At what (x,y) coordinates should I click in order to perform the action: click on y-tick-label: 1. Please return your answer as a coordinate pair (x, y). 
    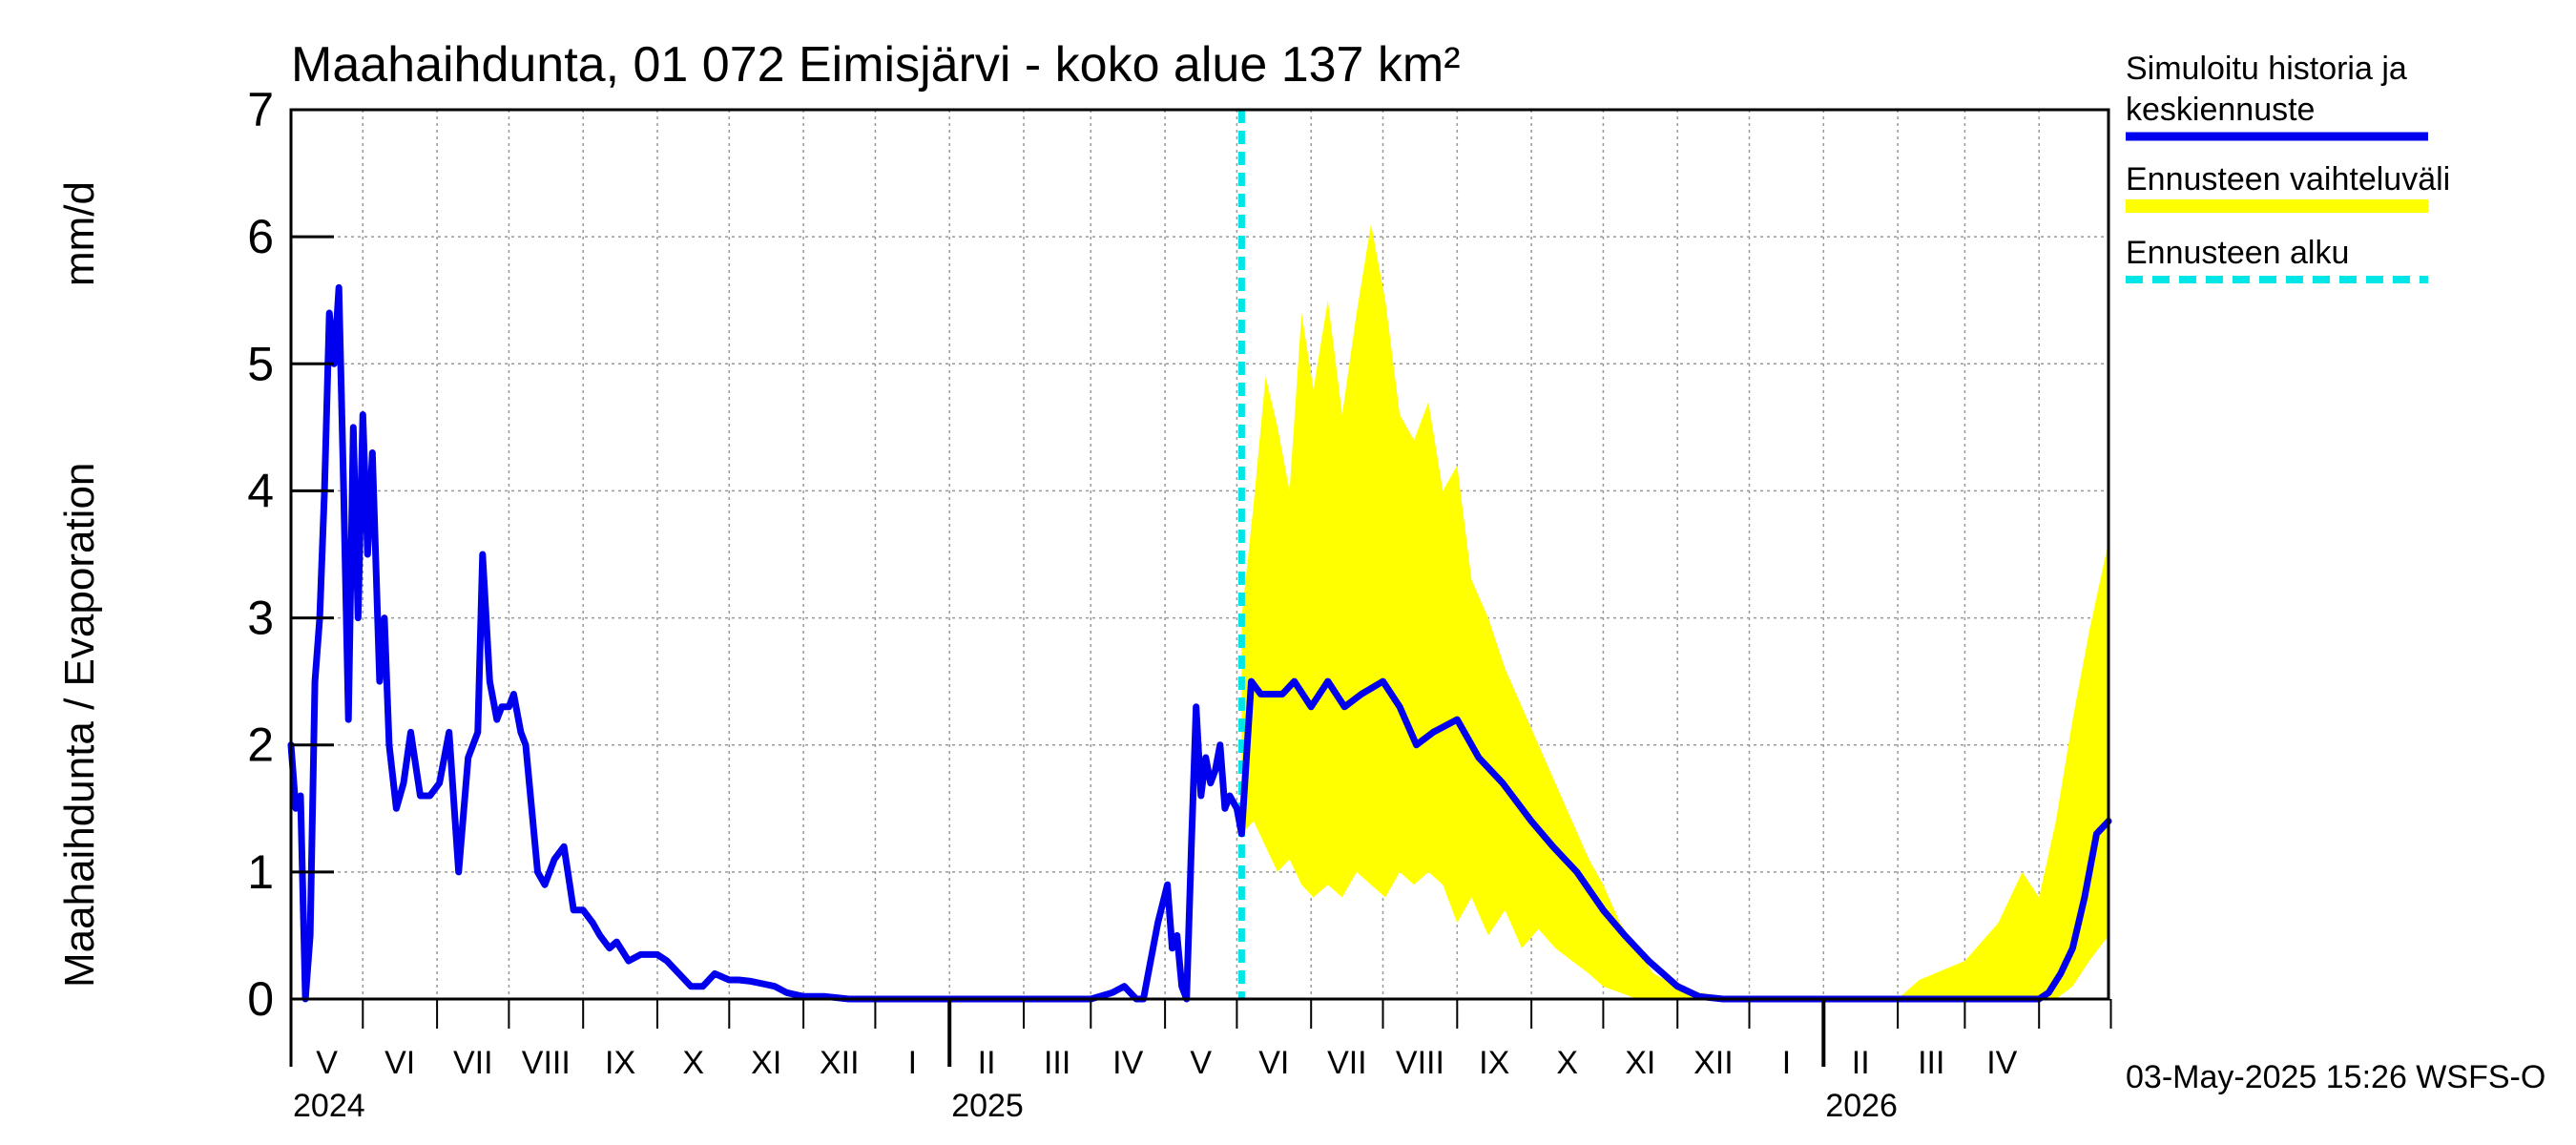
    Looking at the image, I should click on (260, 872).